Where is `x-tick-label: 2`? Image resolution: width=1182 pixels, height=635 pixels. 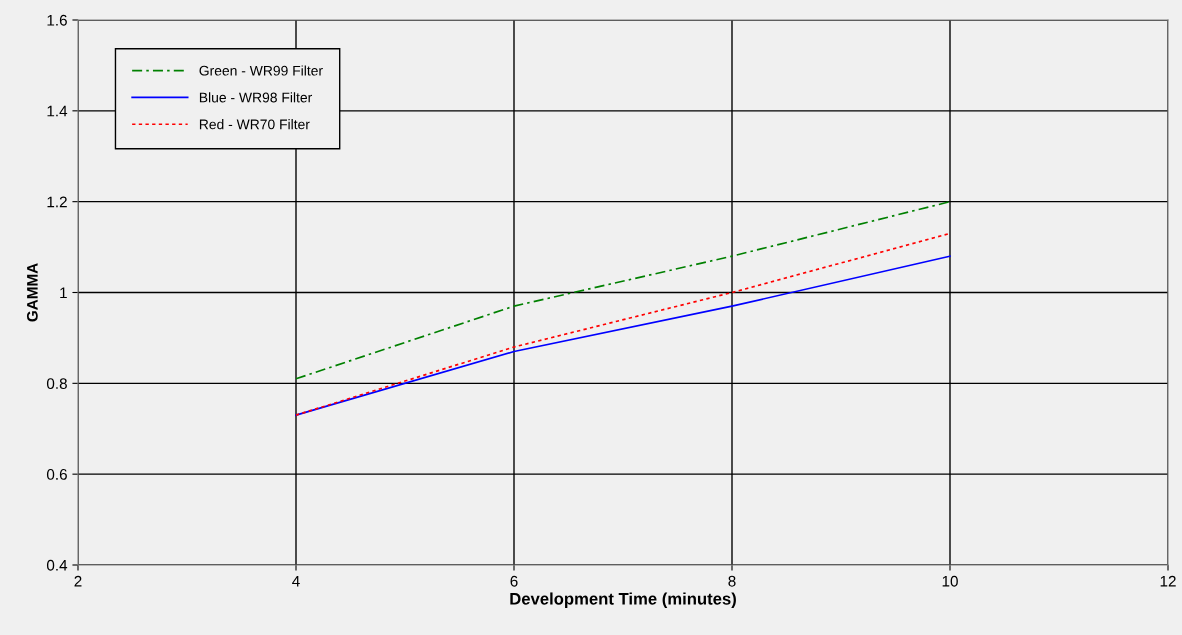
x-tick-label: 2 is located at coordinates (78, 581).